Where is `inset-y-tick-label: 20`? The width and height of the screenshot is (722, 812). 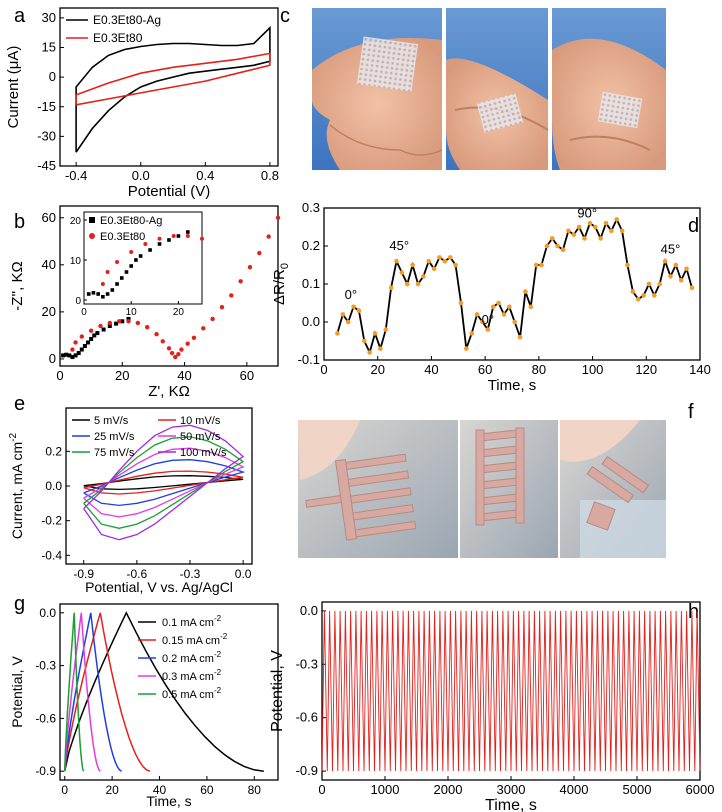 inset-y-tick-label: 20 is located at coordinates (76, 221).